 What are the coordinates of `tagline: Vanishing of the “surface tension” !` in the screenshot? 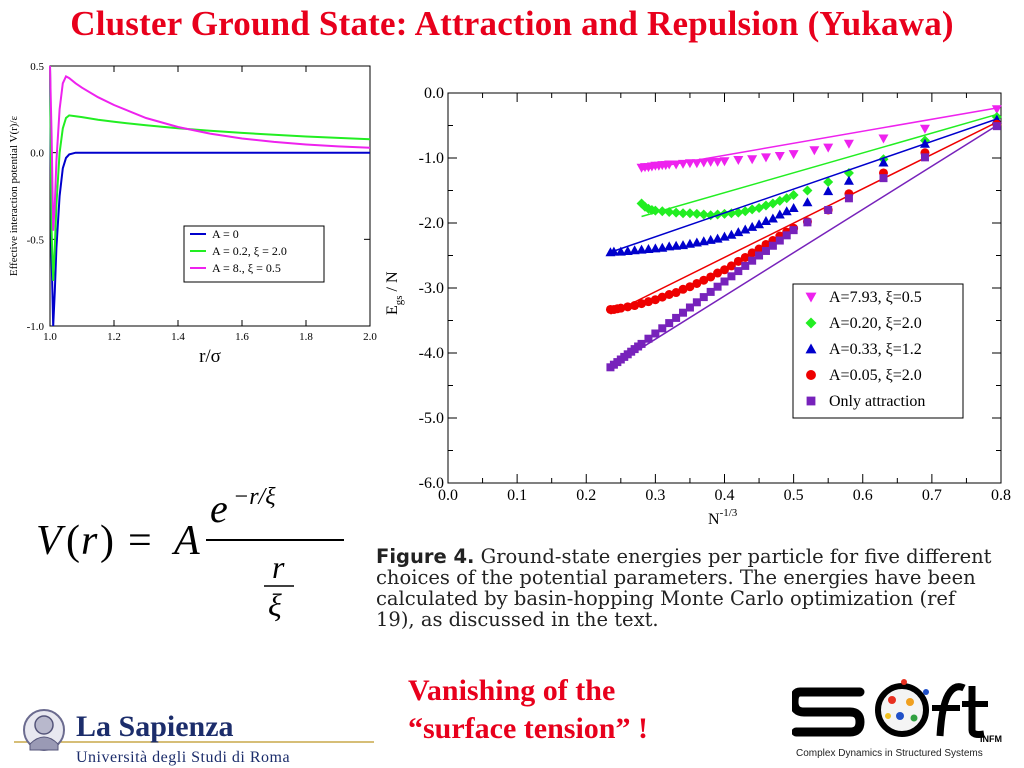 It's located at (528, 710).